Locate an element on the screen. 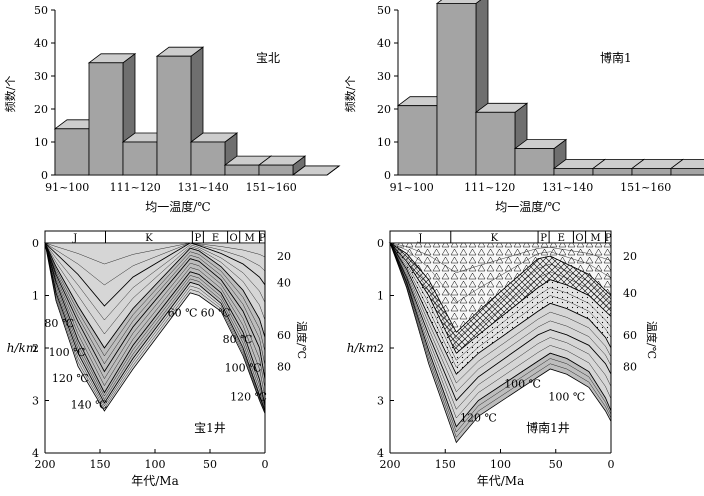  period-label: K is located at coordinates (495, 238).